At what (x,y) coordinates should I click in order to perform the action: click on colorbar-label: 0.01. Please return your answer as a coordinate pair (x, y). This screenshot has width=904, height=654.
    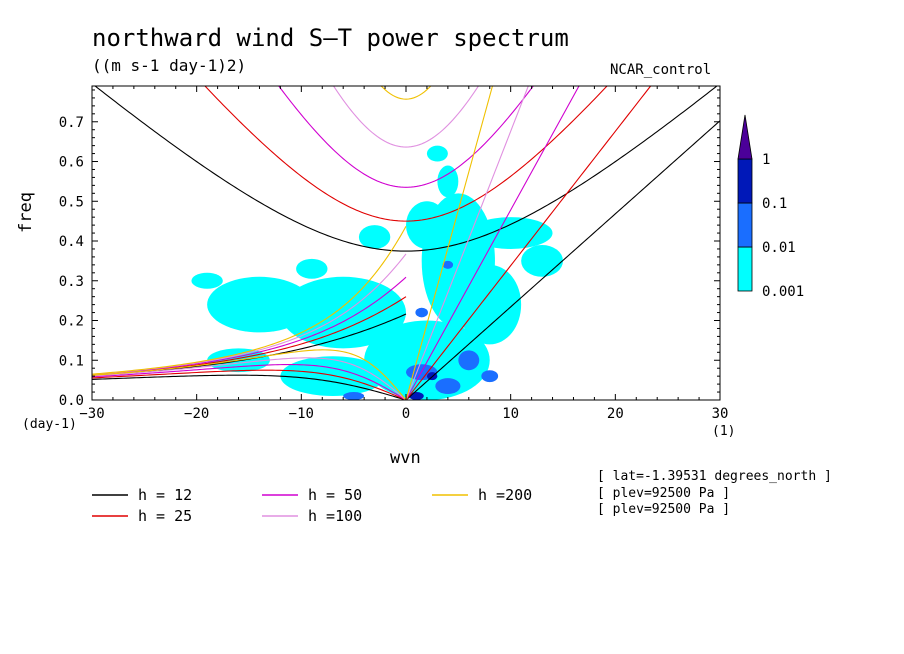
    Looking at the image, I should click on (779, 248).